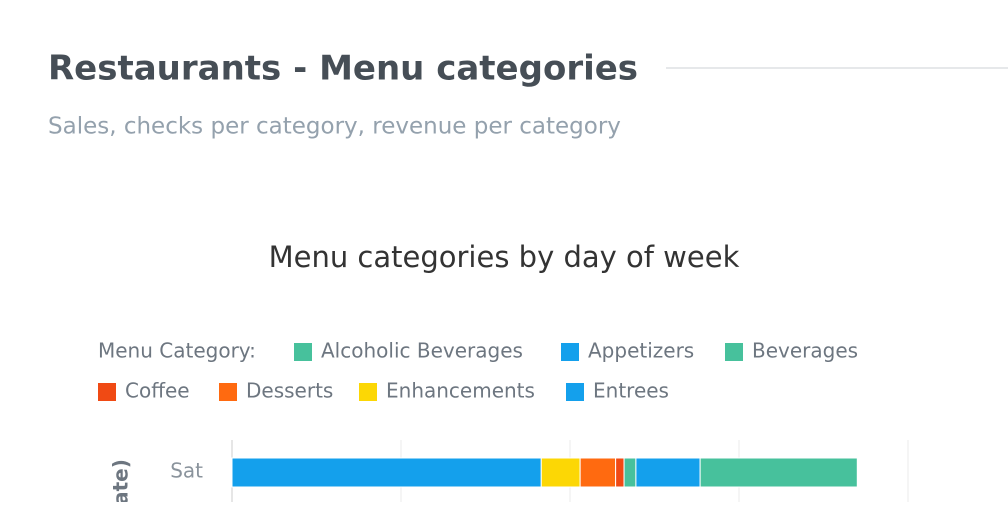  What do you see at coordinates (157, 391) in the screenshot?
I see `legend-label: Coffee` at bounding box center [157, 391].